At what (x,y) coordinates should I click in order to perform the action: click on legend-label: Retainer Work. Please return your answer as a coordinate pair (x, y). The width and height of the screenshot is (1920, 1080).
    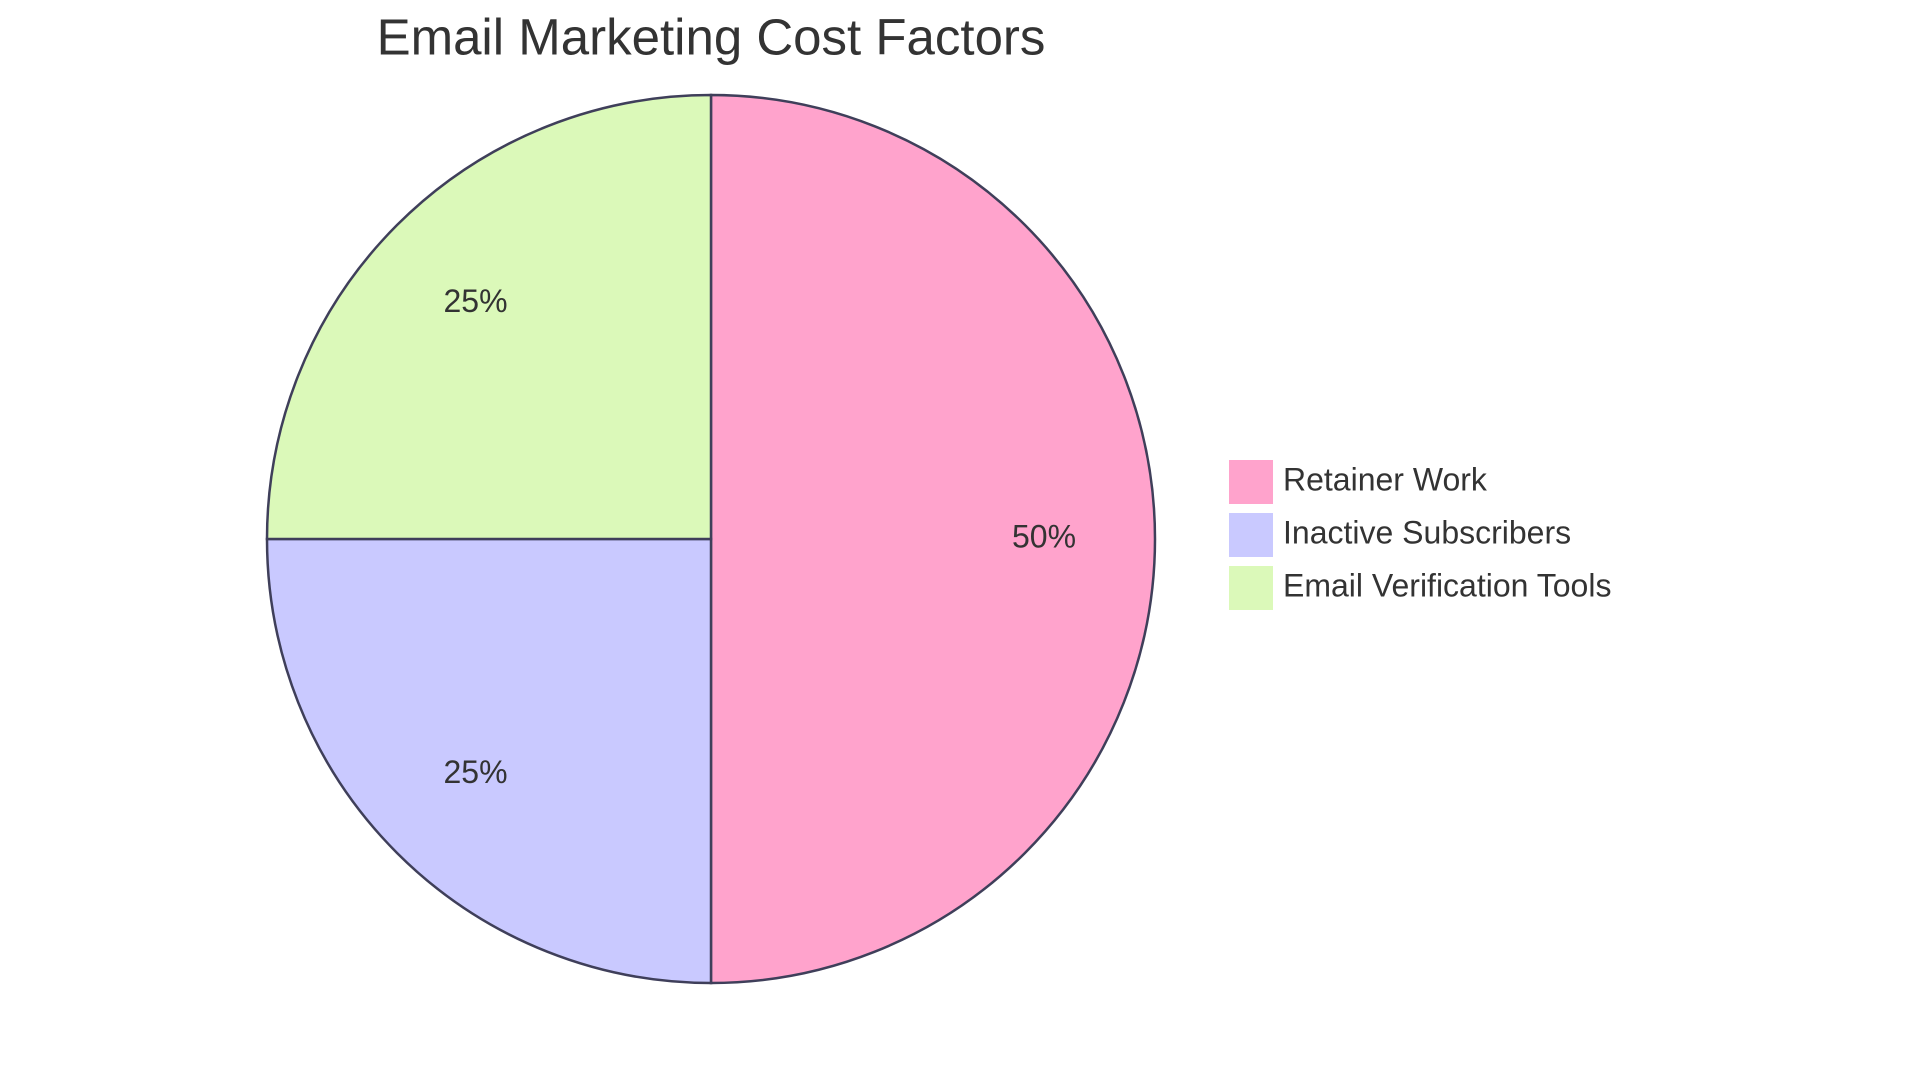
    Looking at the image, I should click on (1385, 479).